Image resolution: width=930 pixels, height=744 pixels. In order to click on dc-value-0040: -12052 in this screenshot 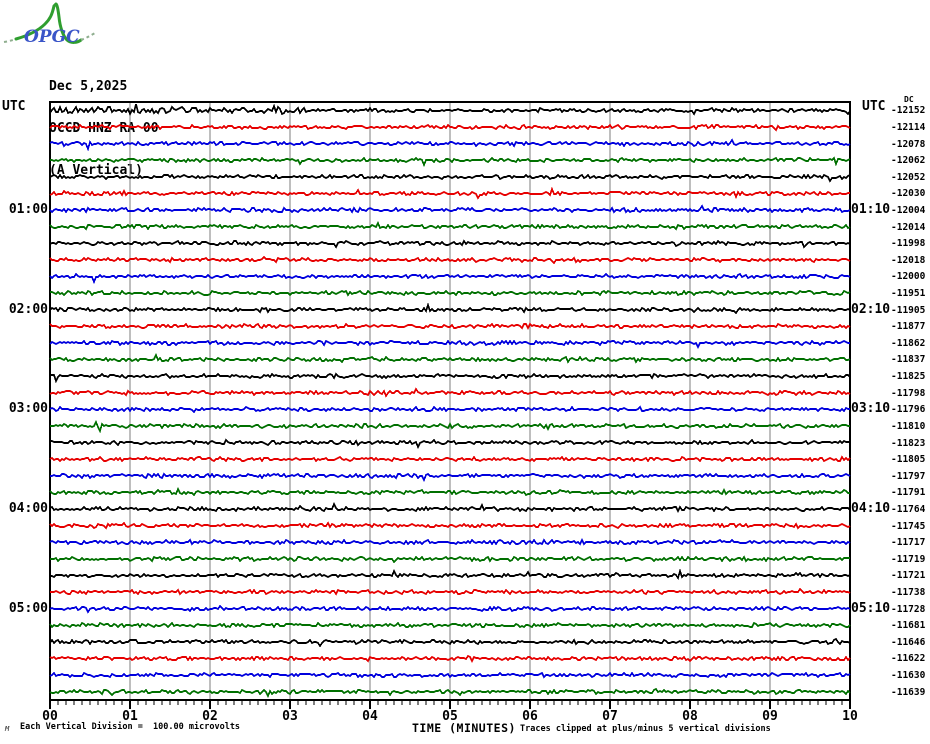, I will do `click(908, 177)`.